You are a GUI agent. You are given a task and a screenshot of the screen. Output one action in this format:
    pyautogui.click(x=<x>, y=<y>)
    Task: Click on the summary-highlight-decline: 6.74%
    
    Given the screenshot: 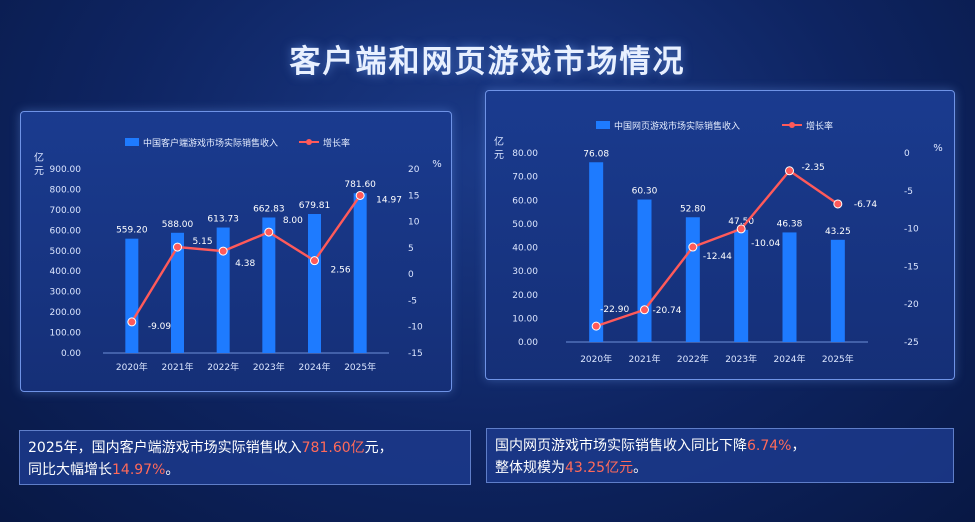 What is the action you would take?
    pyautogui.click(x=769, y=446)
    